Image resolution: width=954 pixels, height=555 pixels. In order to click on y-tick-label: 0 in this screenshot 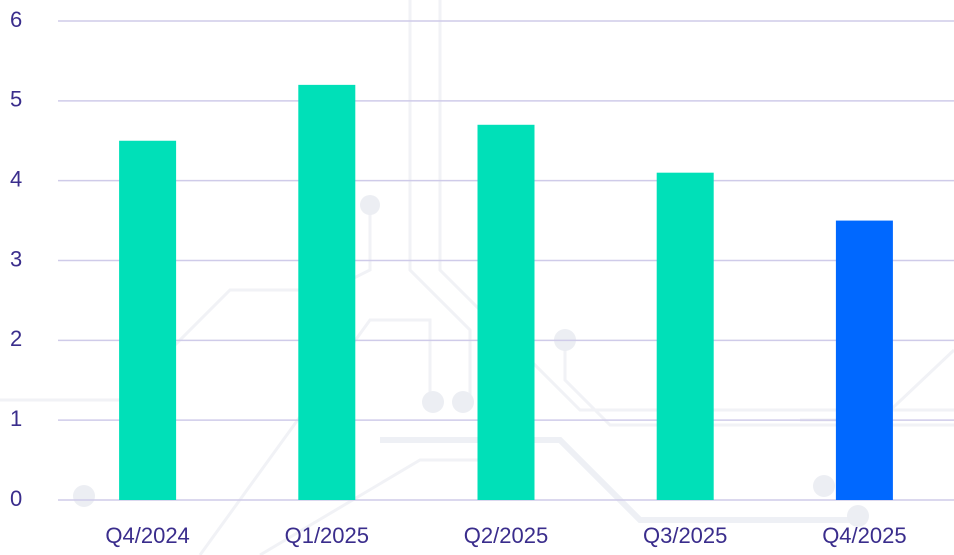, I will do `click(16, 498)`.